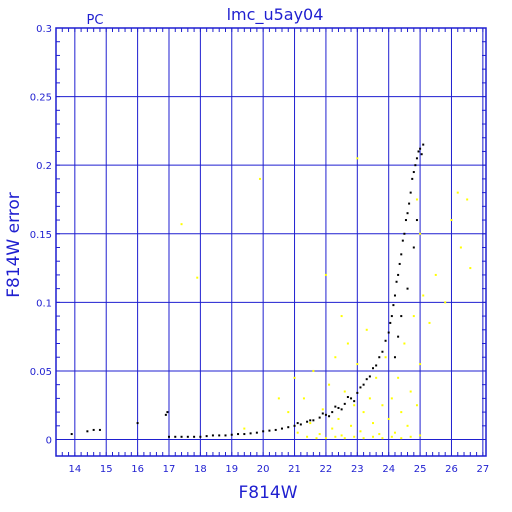 The height and width of the screenshot is (512, 512). I want to click on y-tick-label: 0.3, so click(44, 29).